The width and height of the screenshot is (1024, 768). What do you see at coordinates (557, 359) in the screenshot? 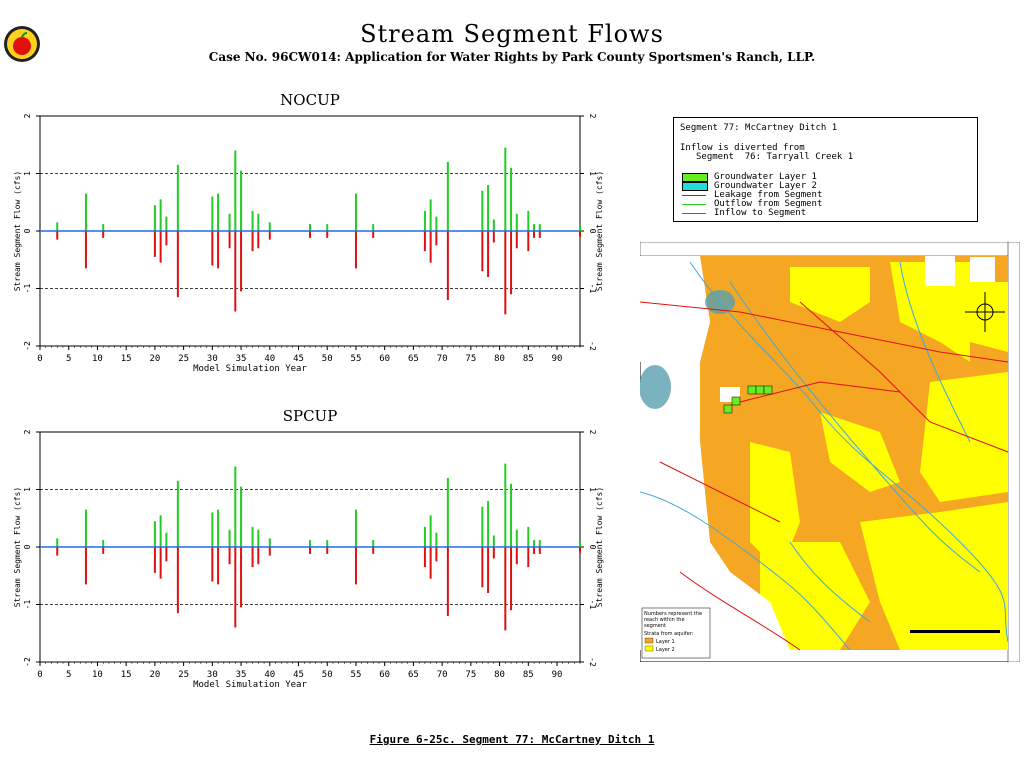
I see `x-tick-label: 90` at bounding box center [557, 359].